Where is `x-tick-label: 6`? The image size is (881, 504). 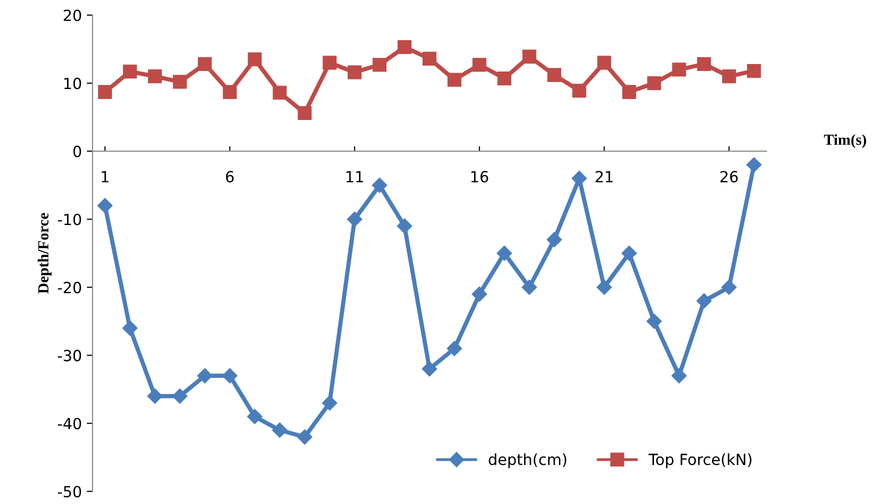
x-tick-label: 6 is located at coordinates (230, 176).